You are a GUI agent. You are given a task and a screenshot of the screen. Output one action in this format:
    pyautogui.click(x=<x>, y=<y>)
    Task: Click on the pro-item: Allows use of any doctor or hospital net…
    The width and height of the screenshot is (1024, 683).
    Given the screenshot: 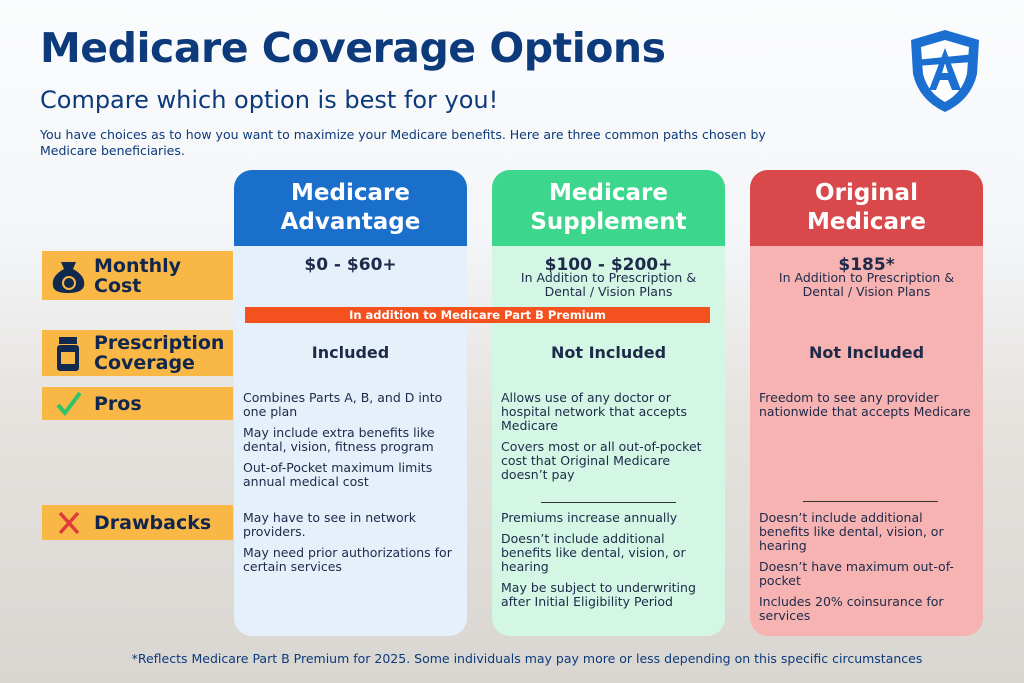 What is the action you would take?
    pyautogui.click(x=594, y=411)
    